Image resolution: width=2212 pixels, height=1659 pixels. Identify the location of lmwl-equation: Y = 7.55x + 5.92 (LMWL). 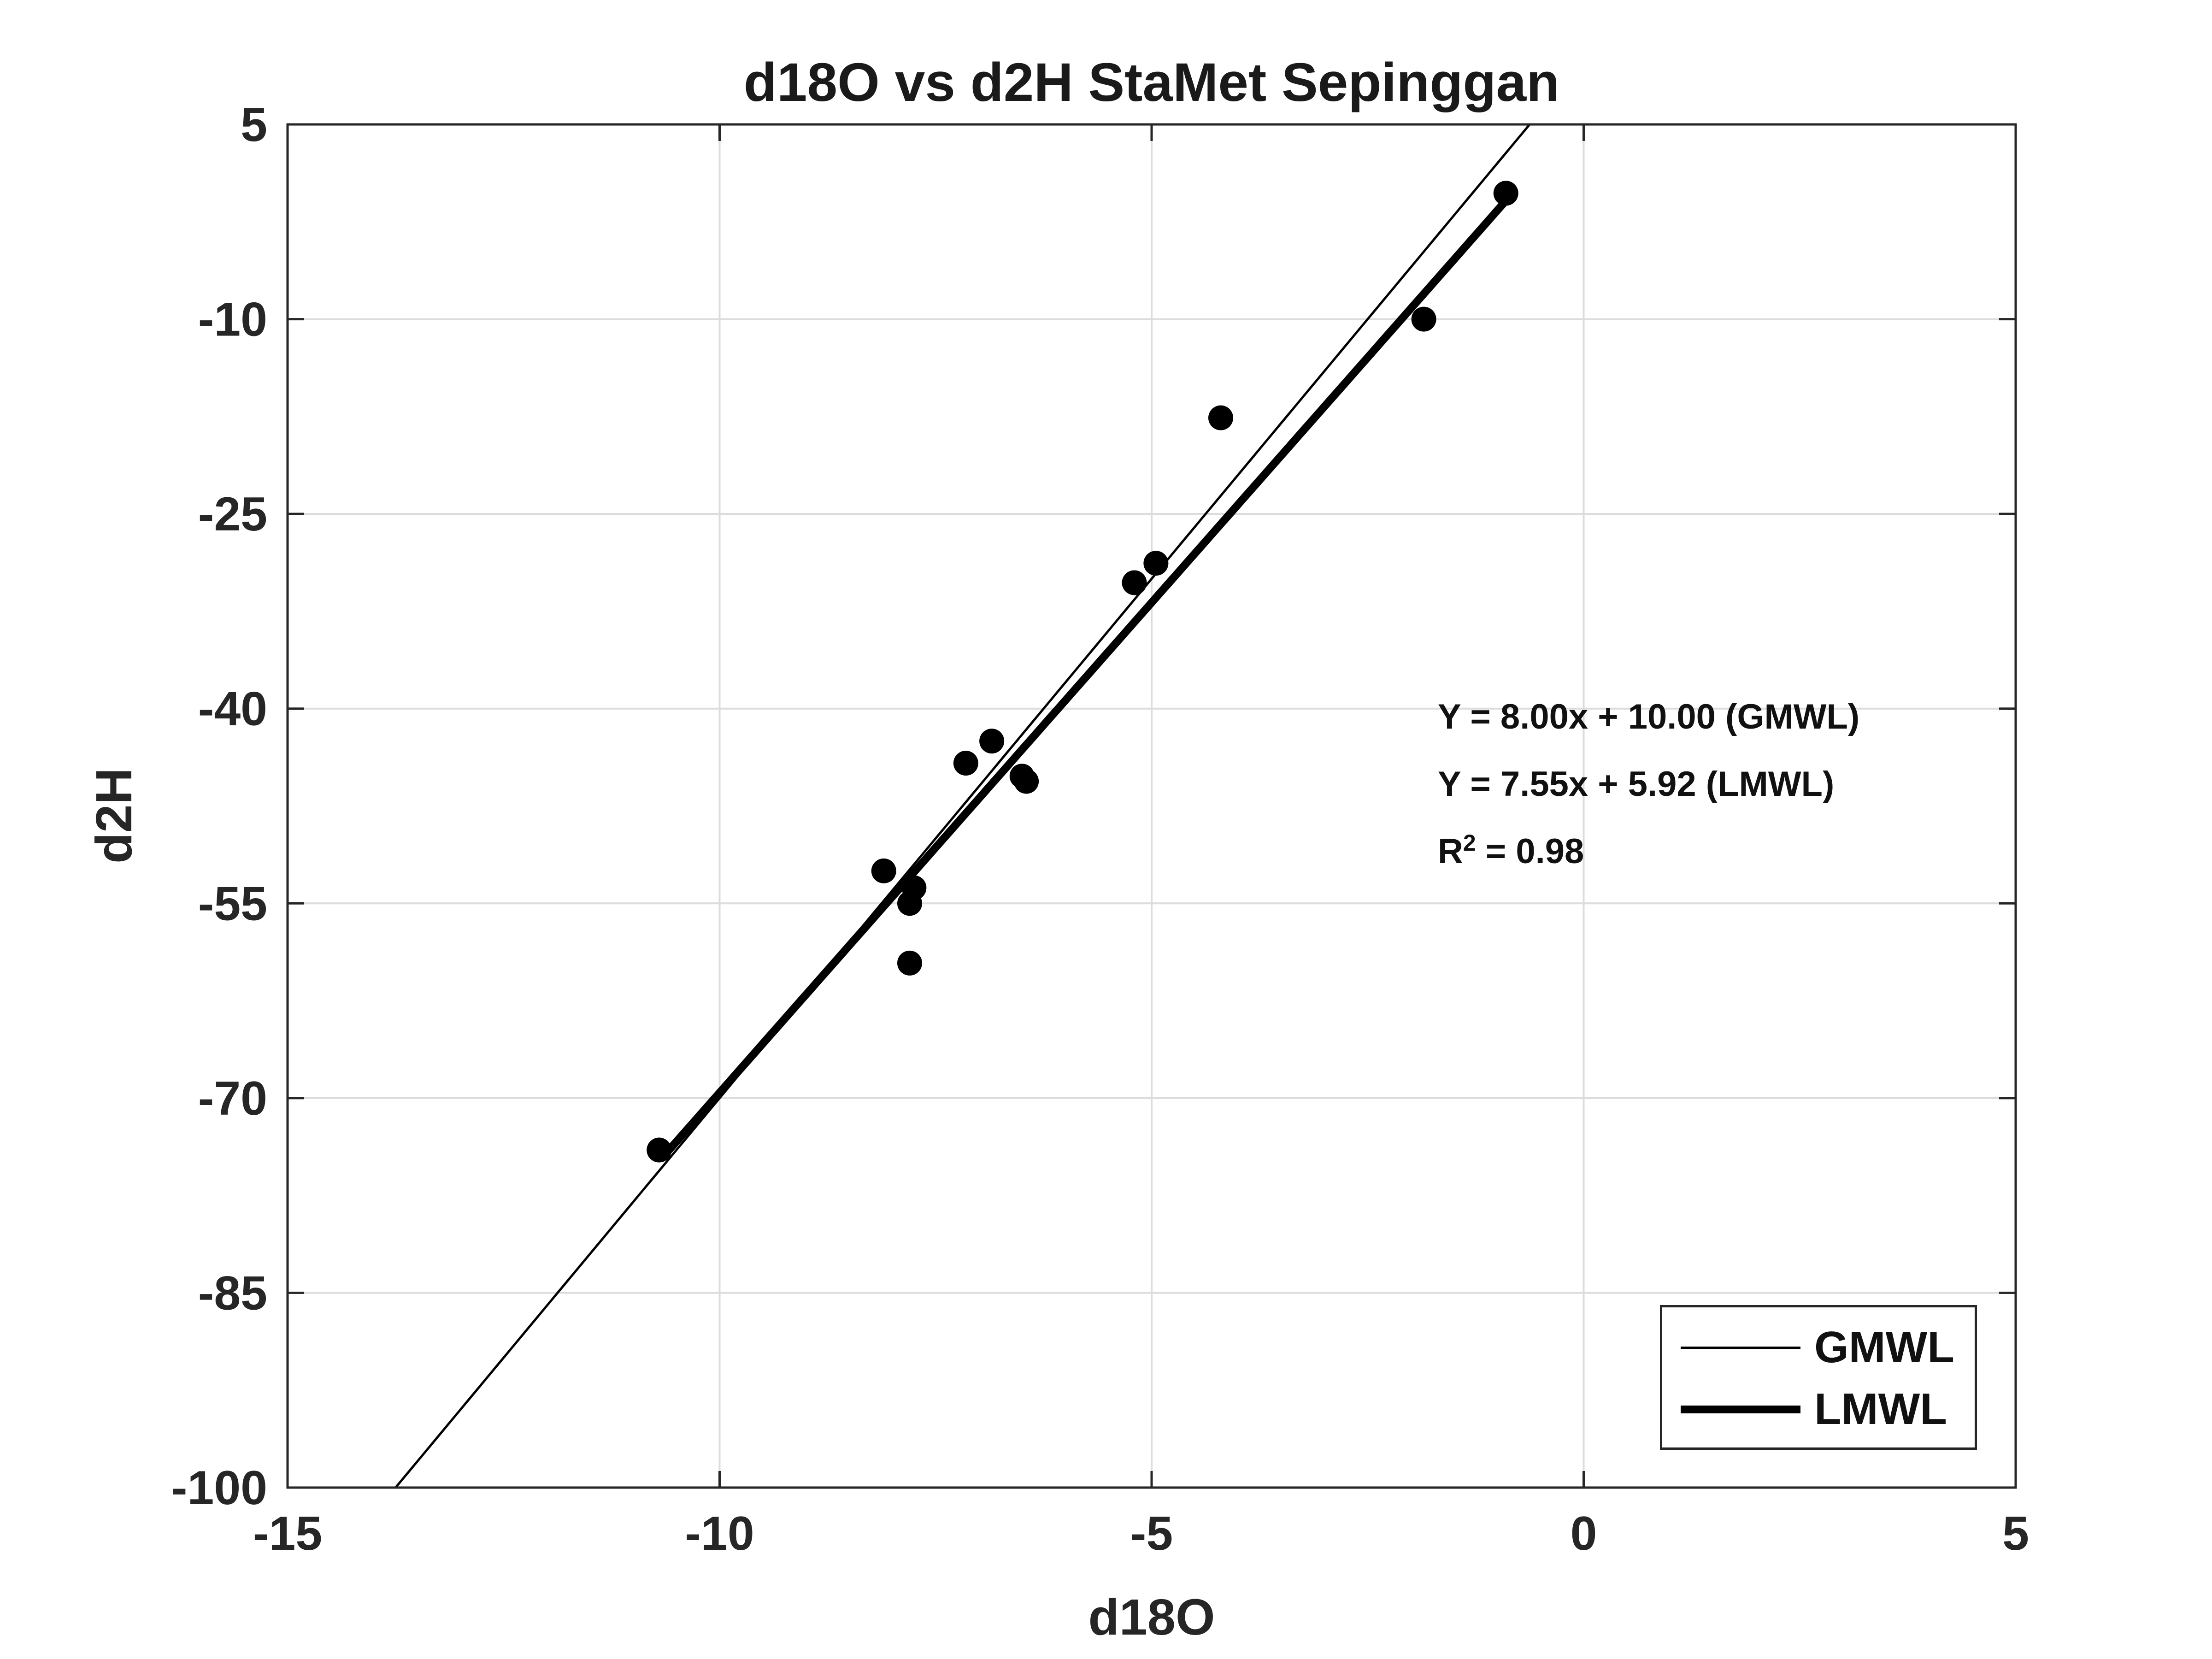
(1636, 784).